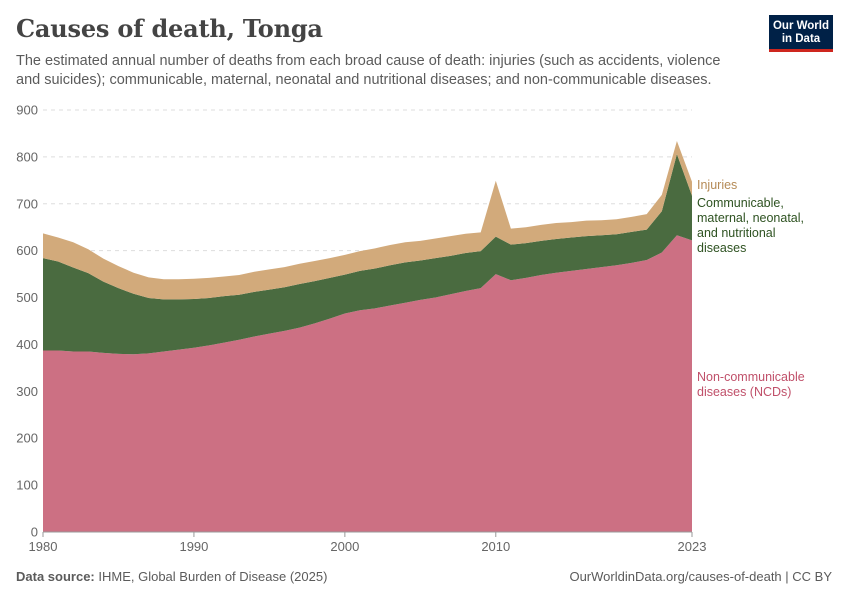 The image size is (850, 600). Describe the element at coordinates (27, 110) in the screenshot. I see `y-tick-label: 900` at that location.